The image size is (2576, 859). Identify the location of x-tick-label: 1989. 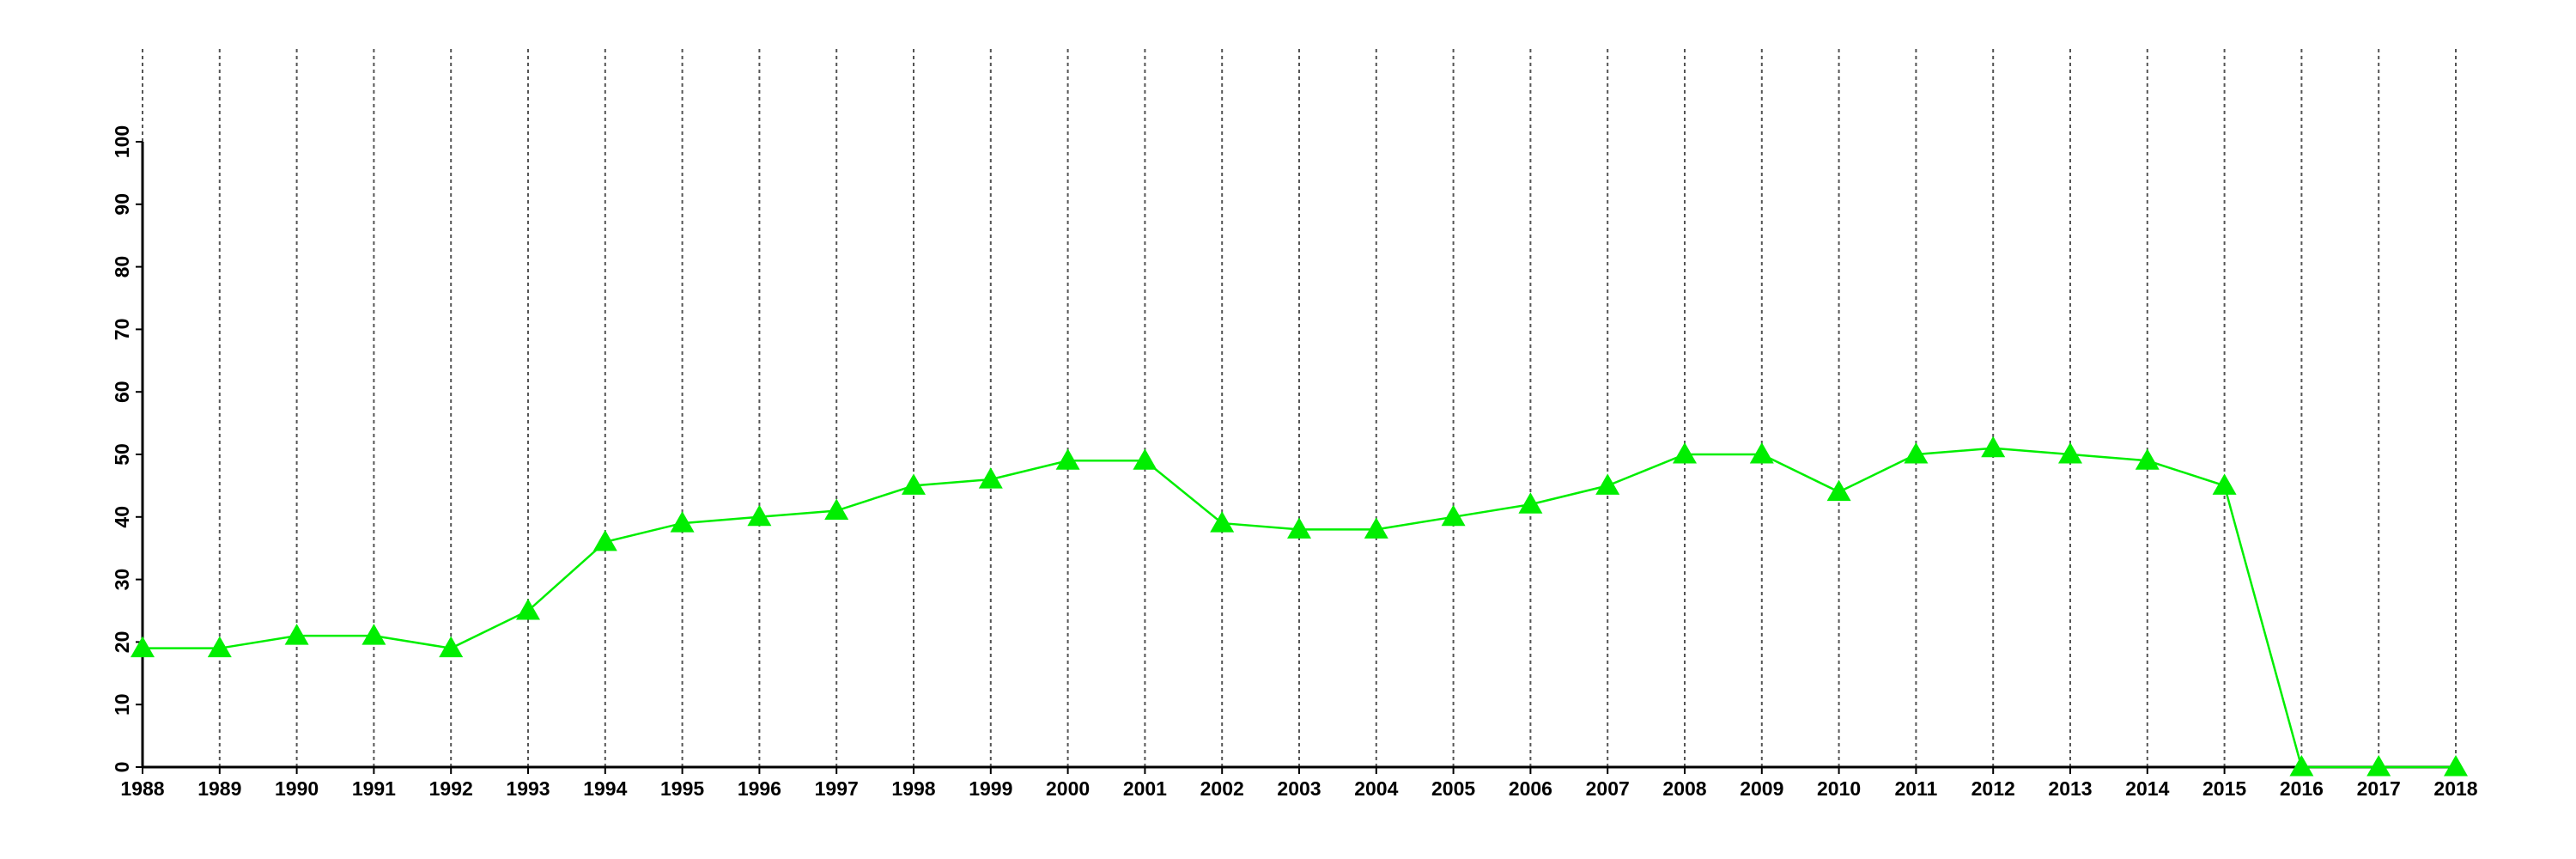
(219, 788).